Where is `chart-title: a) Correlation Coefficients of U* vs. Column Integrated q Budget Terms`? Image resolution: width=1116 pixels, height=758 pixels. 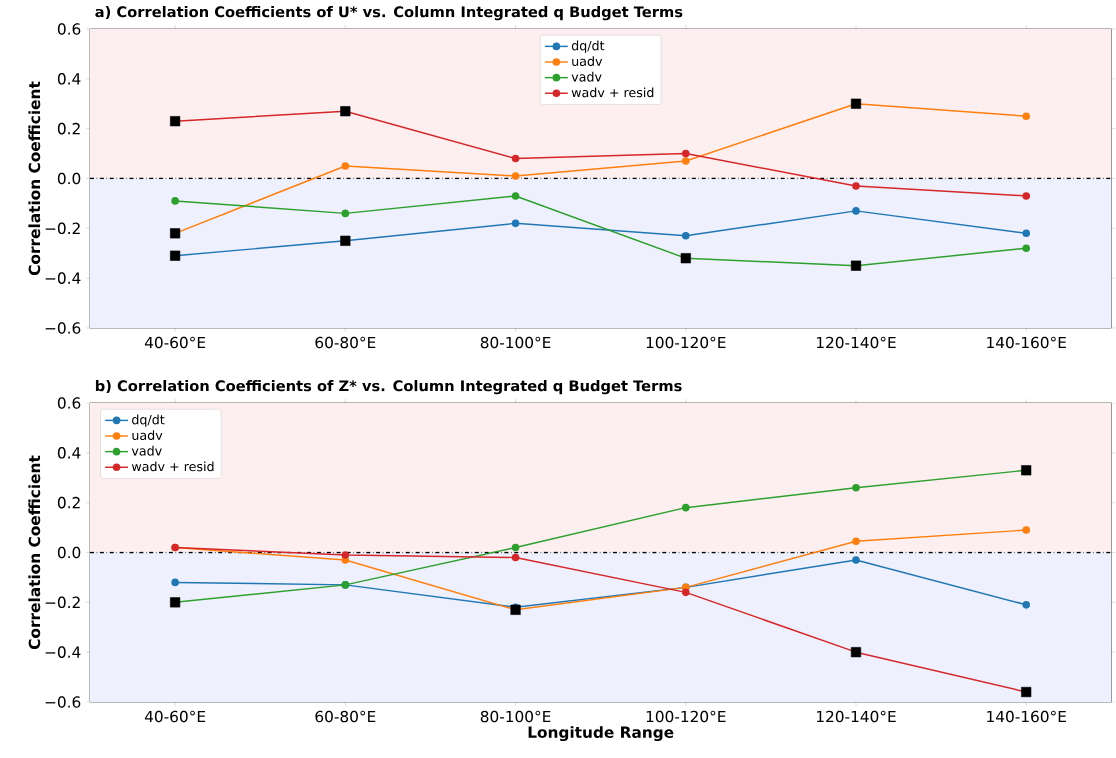 chart-title: a) Correlation Coefficients of U* vs. Column Integrated q Budget Terms is located at coordinates (389, 13).